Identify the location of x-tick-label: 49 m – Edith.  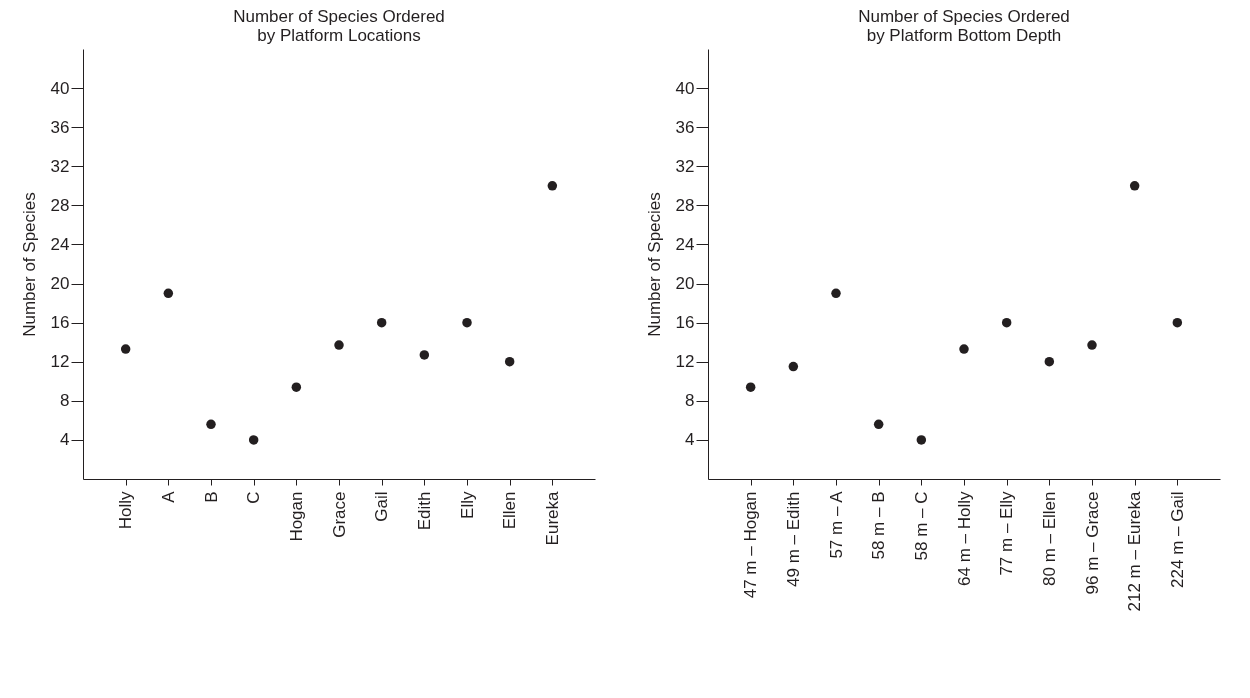
(793, 539).